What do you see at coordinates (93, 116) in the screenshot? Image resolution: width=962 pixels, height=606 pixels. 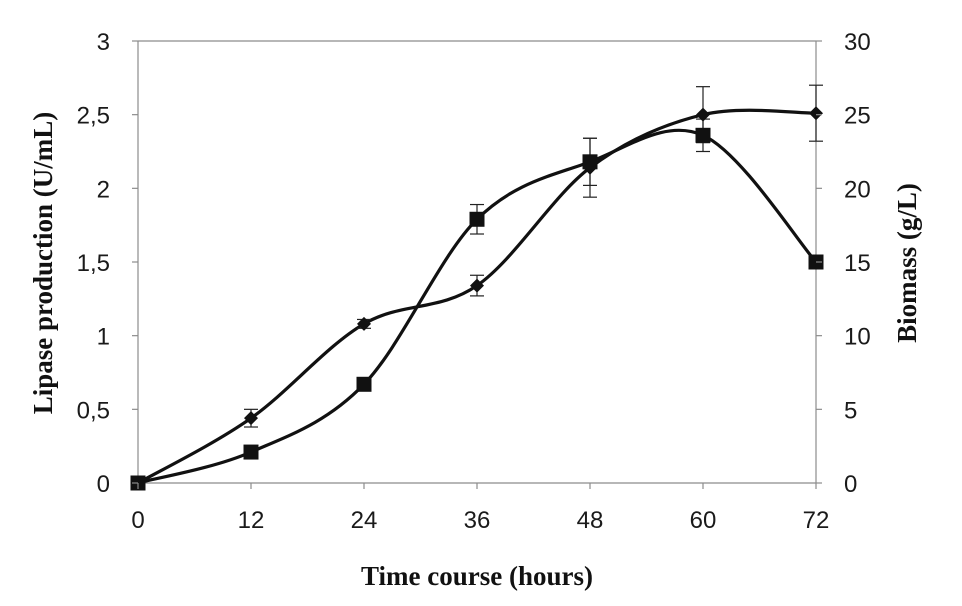 I see `y-left-tick-label: 2,5` at bounding box center [93, 116].